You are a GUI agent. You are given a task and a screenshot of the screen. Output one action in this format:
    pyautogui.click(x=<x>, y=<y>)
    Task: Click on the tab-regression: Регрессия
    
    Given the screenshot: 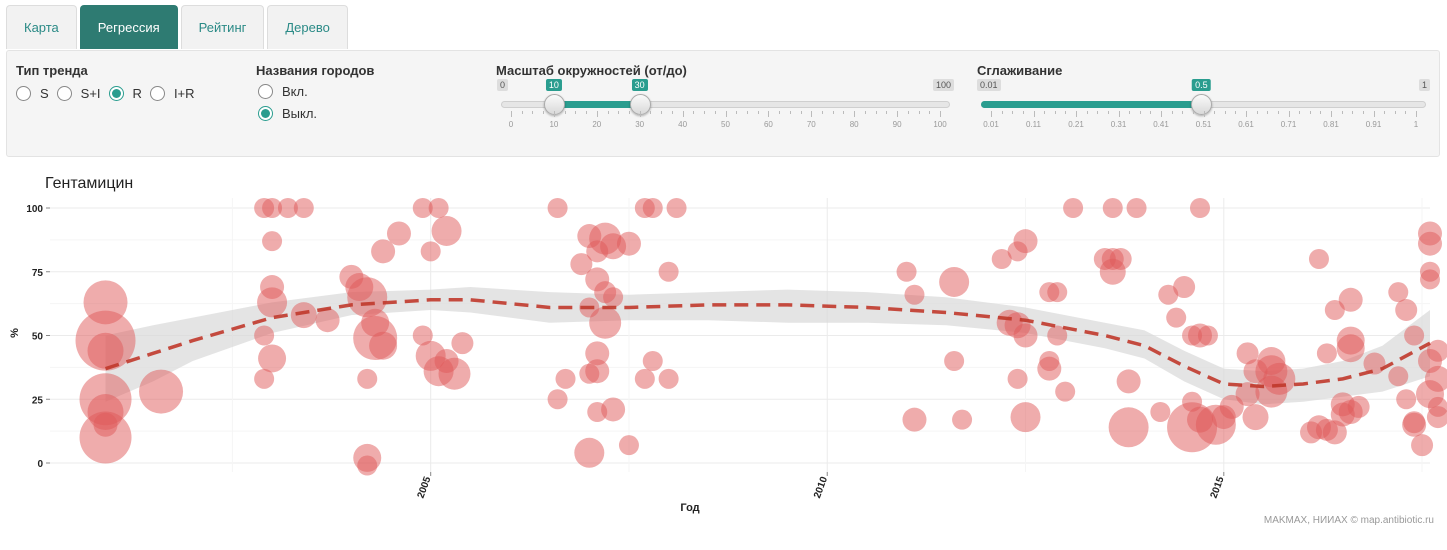 What is the action you would take?
    pyautogui.click(x=128, y=27)
    